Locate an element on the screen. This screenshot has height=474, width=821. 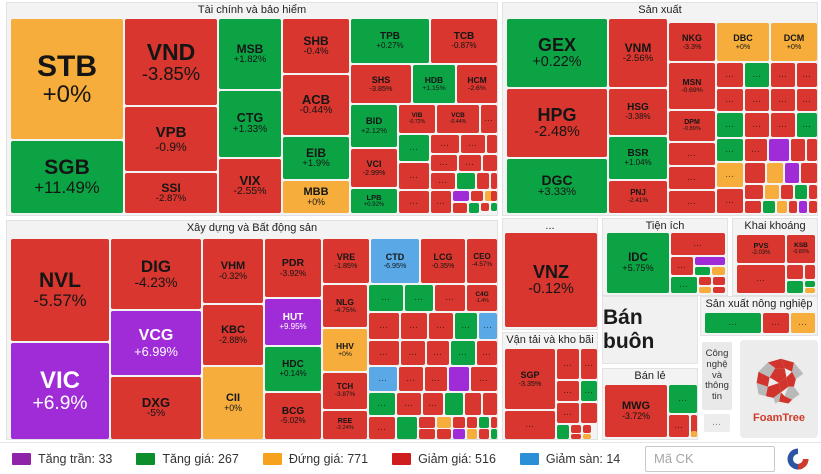
tile-VCI: VCI -2.99% is located at coordinates (374, 168).